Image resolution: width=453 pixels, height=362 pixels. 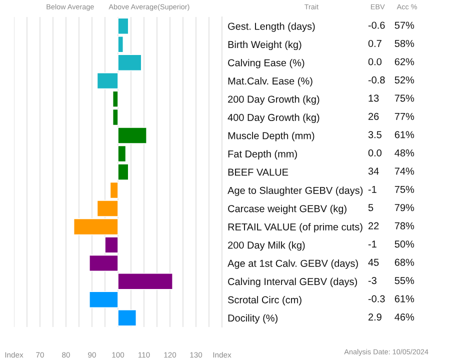 I want to click on y-tick-label: Docility (%), so click(x=253, y=319).